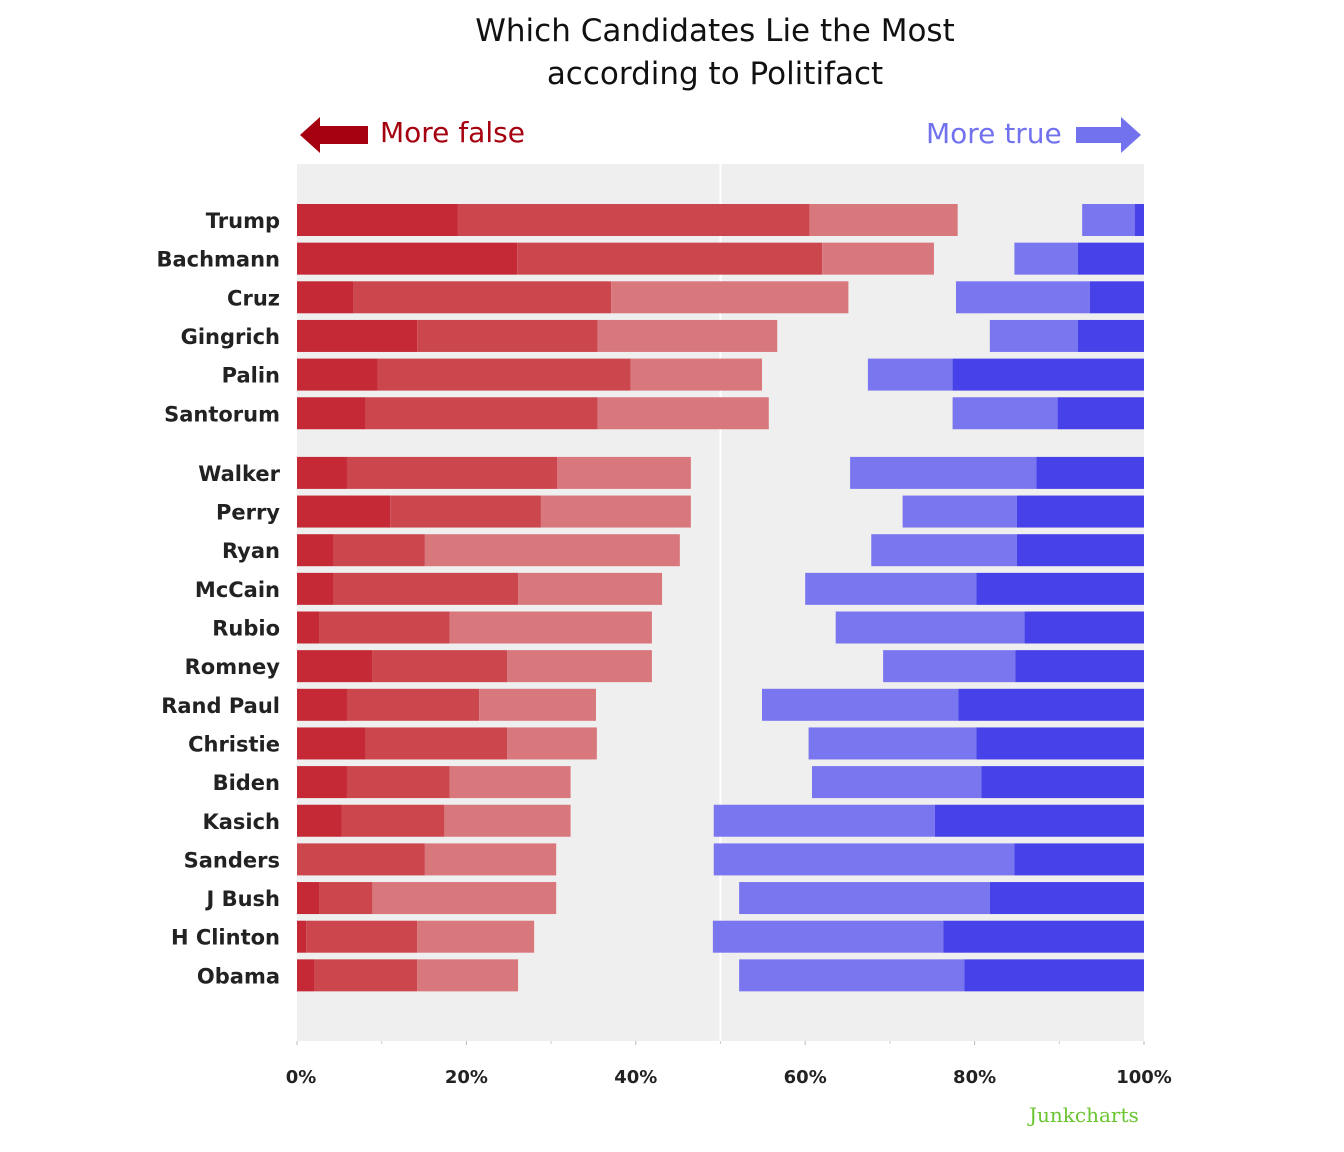 This screenshot has height=1152, width=1344. What do you see at coordinates (218, 260) in the screenshot?
I see `candidate-label: Bachmann` at bounding box center [218, 260].